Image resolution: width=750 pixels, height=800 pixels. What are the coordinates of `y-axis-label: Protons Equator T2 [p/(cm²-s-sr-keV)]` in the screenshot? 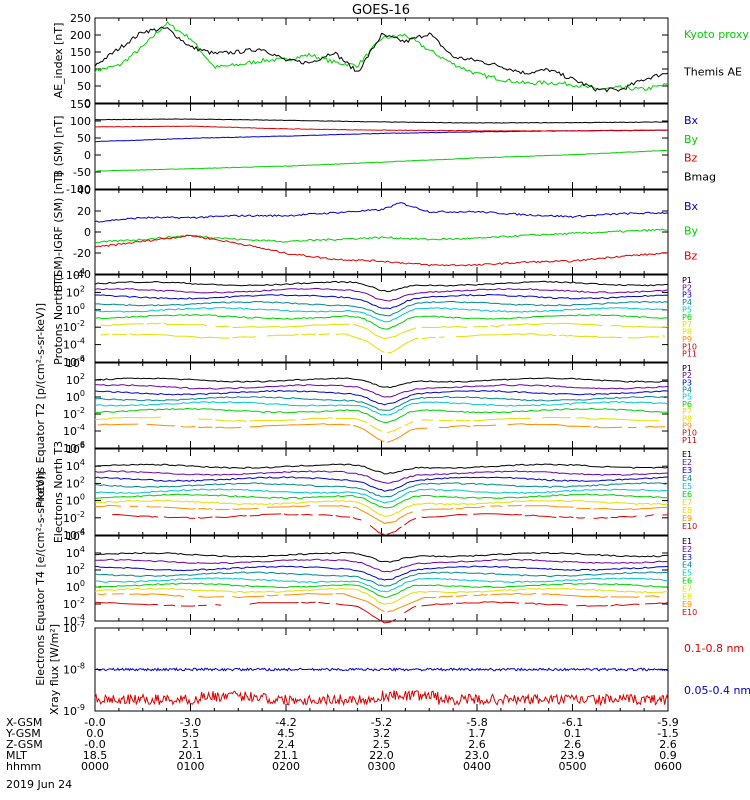 It's located at (40, 405).